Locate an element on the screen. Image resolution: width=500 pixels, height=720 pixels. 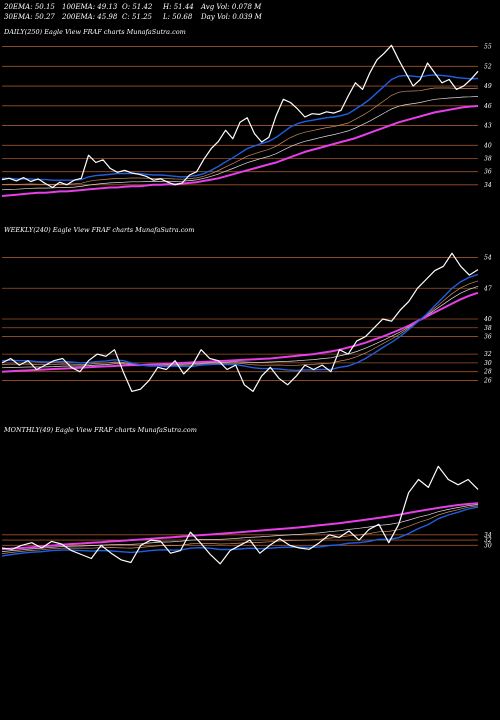
weekly-tick-label: 30 is located at coordinates (488, 363).